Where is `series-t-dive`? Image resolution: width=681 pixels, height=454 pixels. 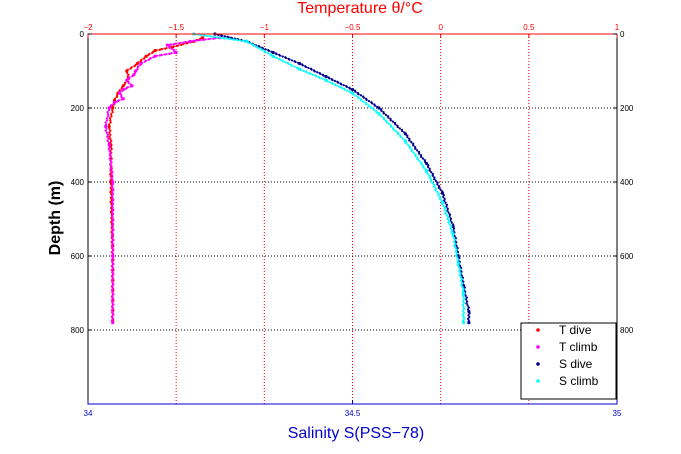 series-t-dive is located at coordinates (156, 179).